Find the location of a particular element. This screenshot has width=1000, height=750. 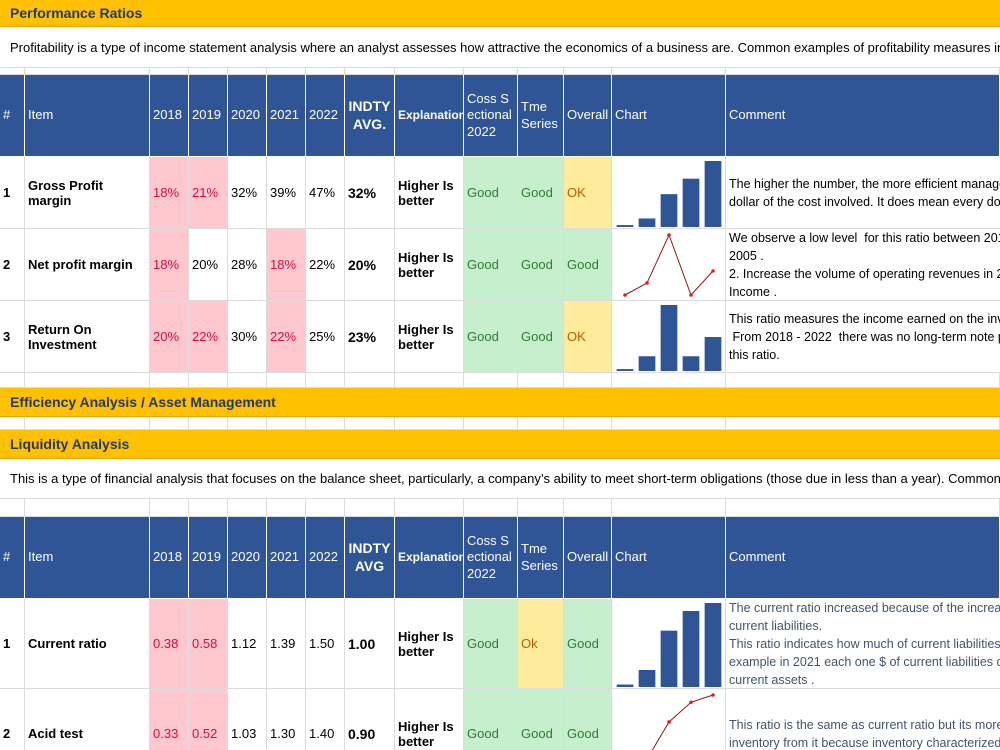

year-value: 47% is located at coordinates (325, 193).